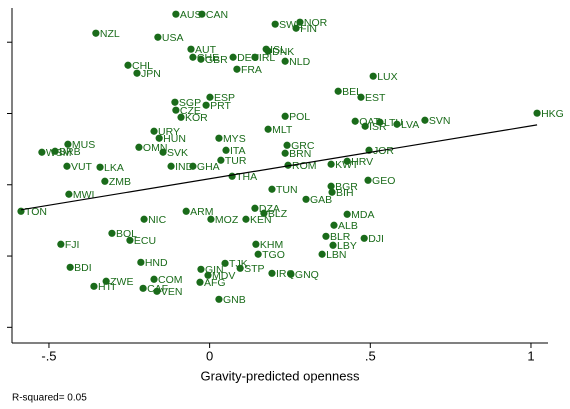 Image resolution: width=570 pixels, height=409 pixels. Describe the element at coordinates (340, 237) in the screenshot. I see `point-label: BLR` at that location.